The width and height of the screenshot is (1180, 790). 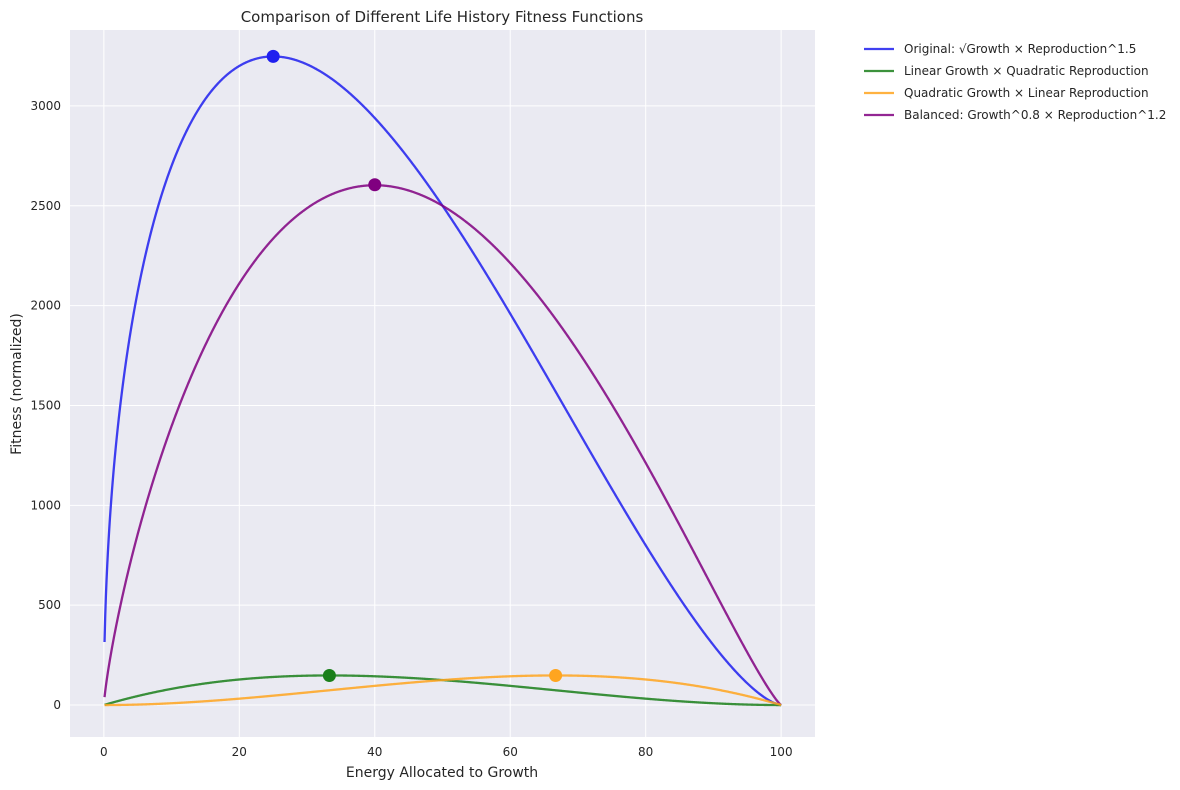 What do you see at coordinates (1026, 71) in the screenshot?
I see `legend-entry-1: Linear Growth × Quadratic Reproduction` at bounding box center [1026, 71].